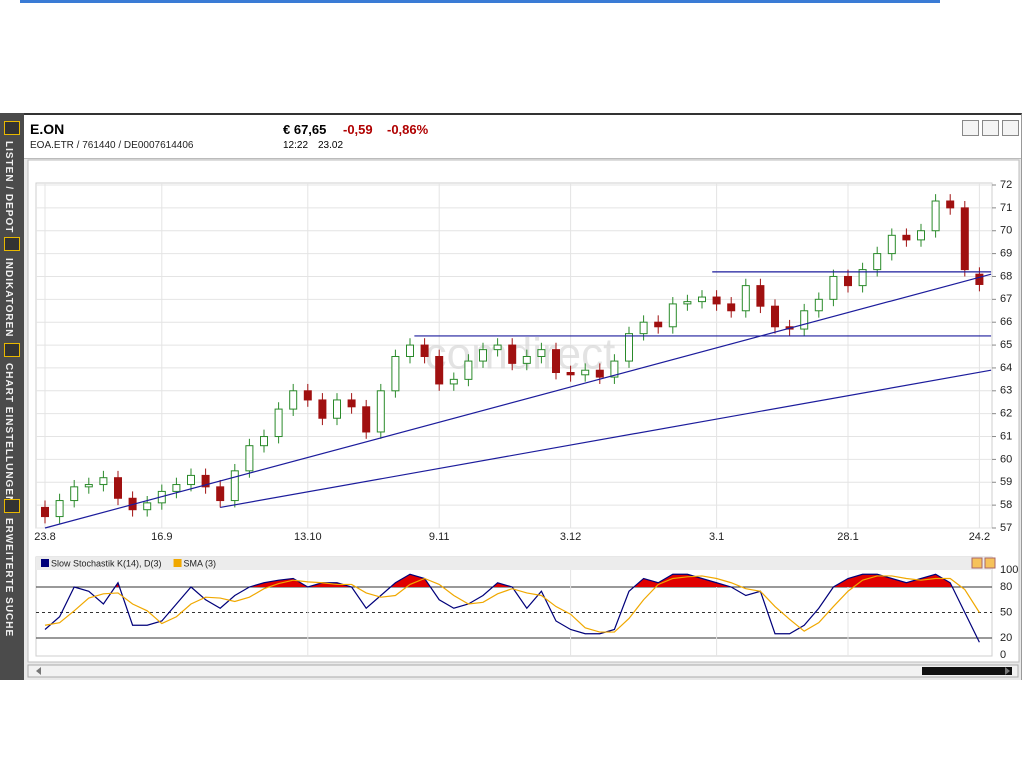  Describe the element at coordinates (408, 129) in the screenshot. I see `change-pct: -0,86%` at that location.